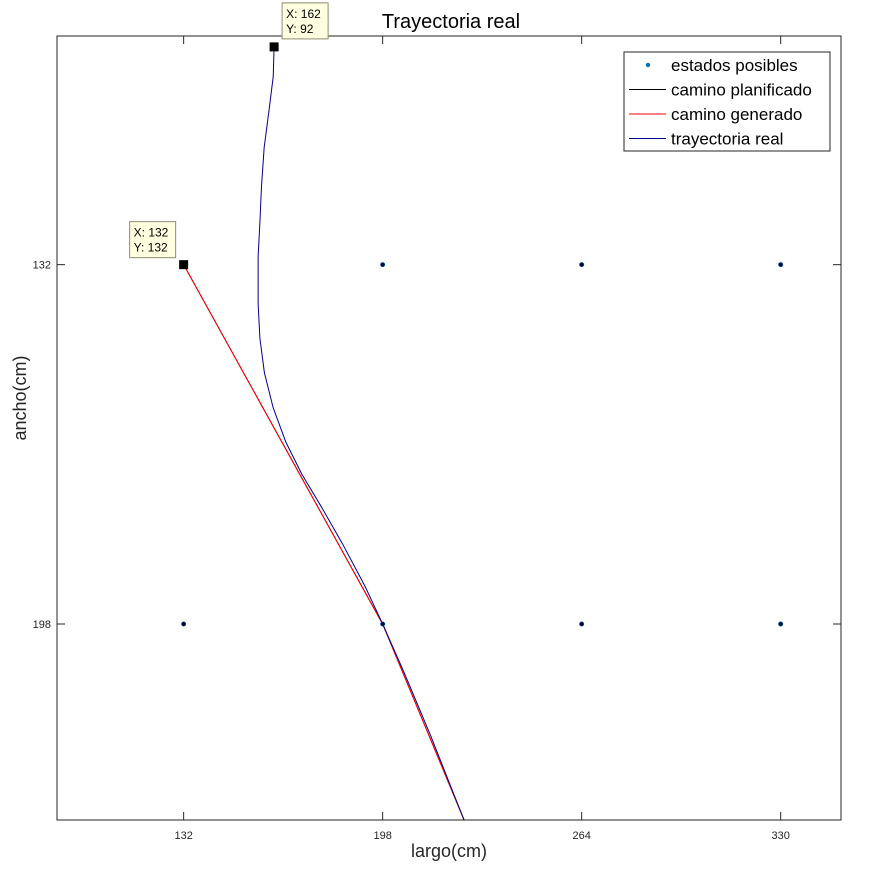 Image resolution: width=871 pixels, height=881 pixels. What do you see at coordinates (741, 90) in the screenshot?
I see `legend-label-camino-planificado: camino planificado` at bounding box center [741, 90].